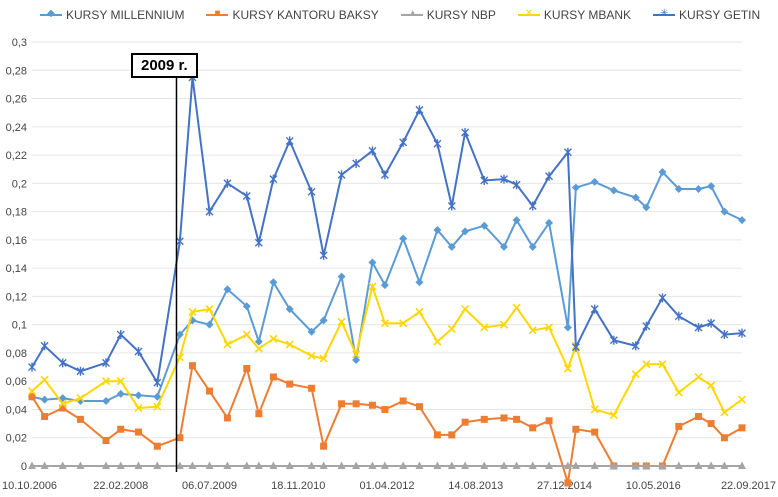  What do you see at coordinates (19, 326) in the screenshot?
I see `y-tick-label: 0,1` at bounding box center [19, 326].